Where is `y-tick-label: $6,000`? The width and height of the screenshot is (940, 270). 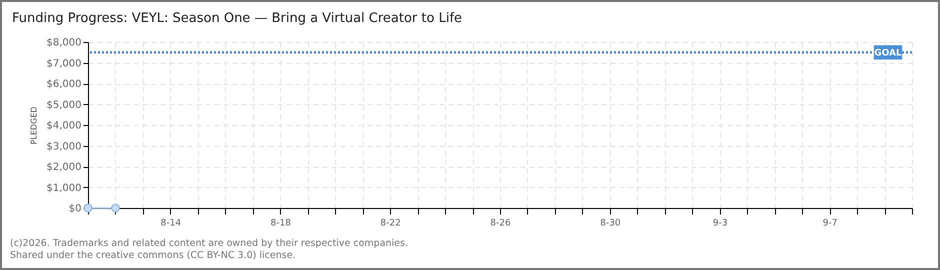
y-tick-label: $6,000 is located at coordinates (64, 84).